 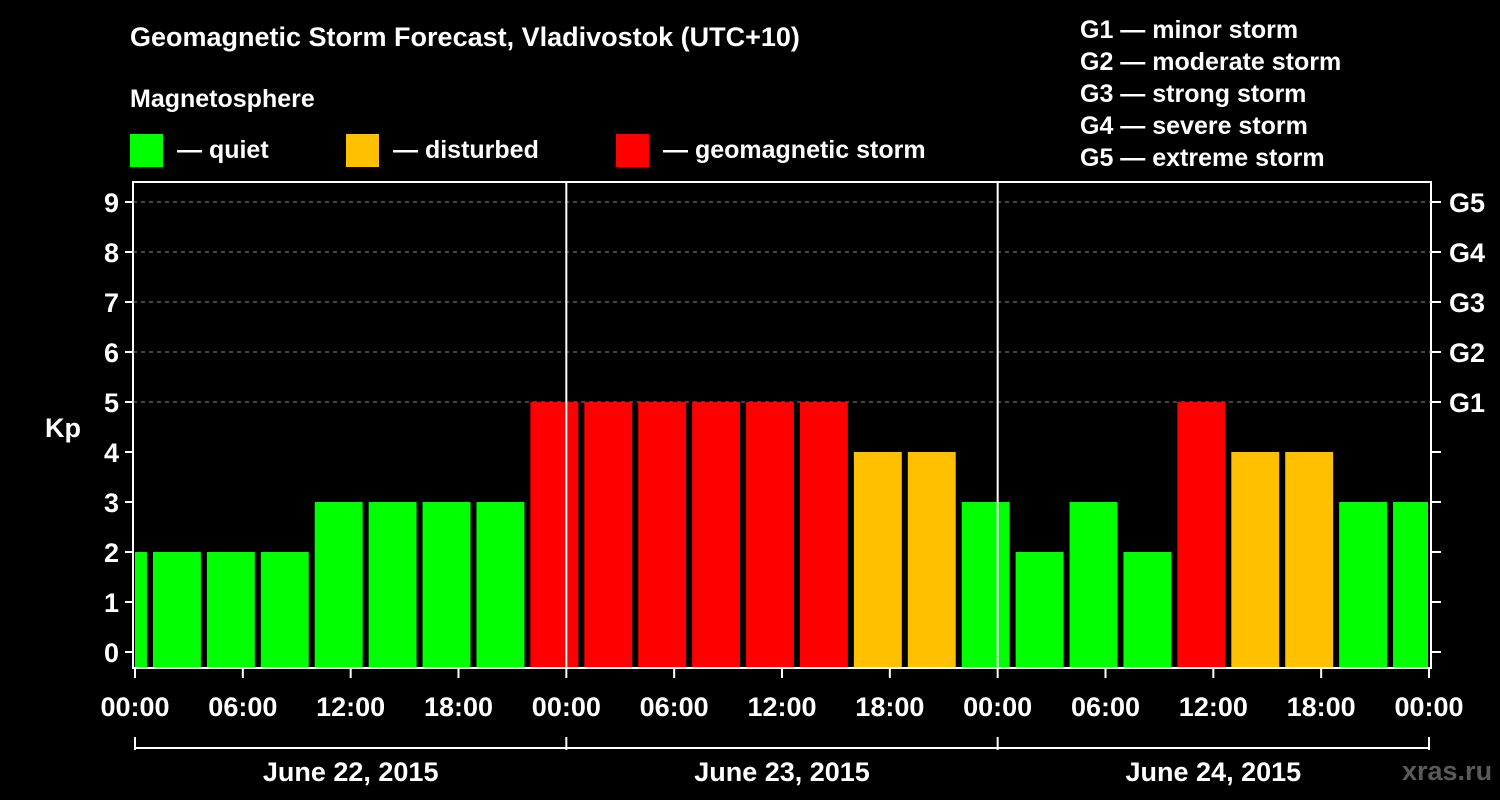 I want to click on x-tick-label-11: 18:00, so click(x=1321, y=707).